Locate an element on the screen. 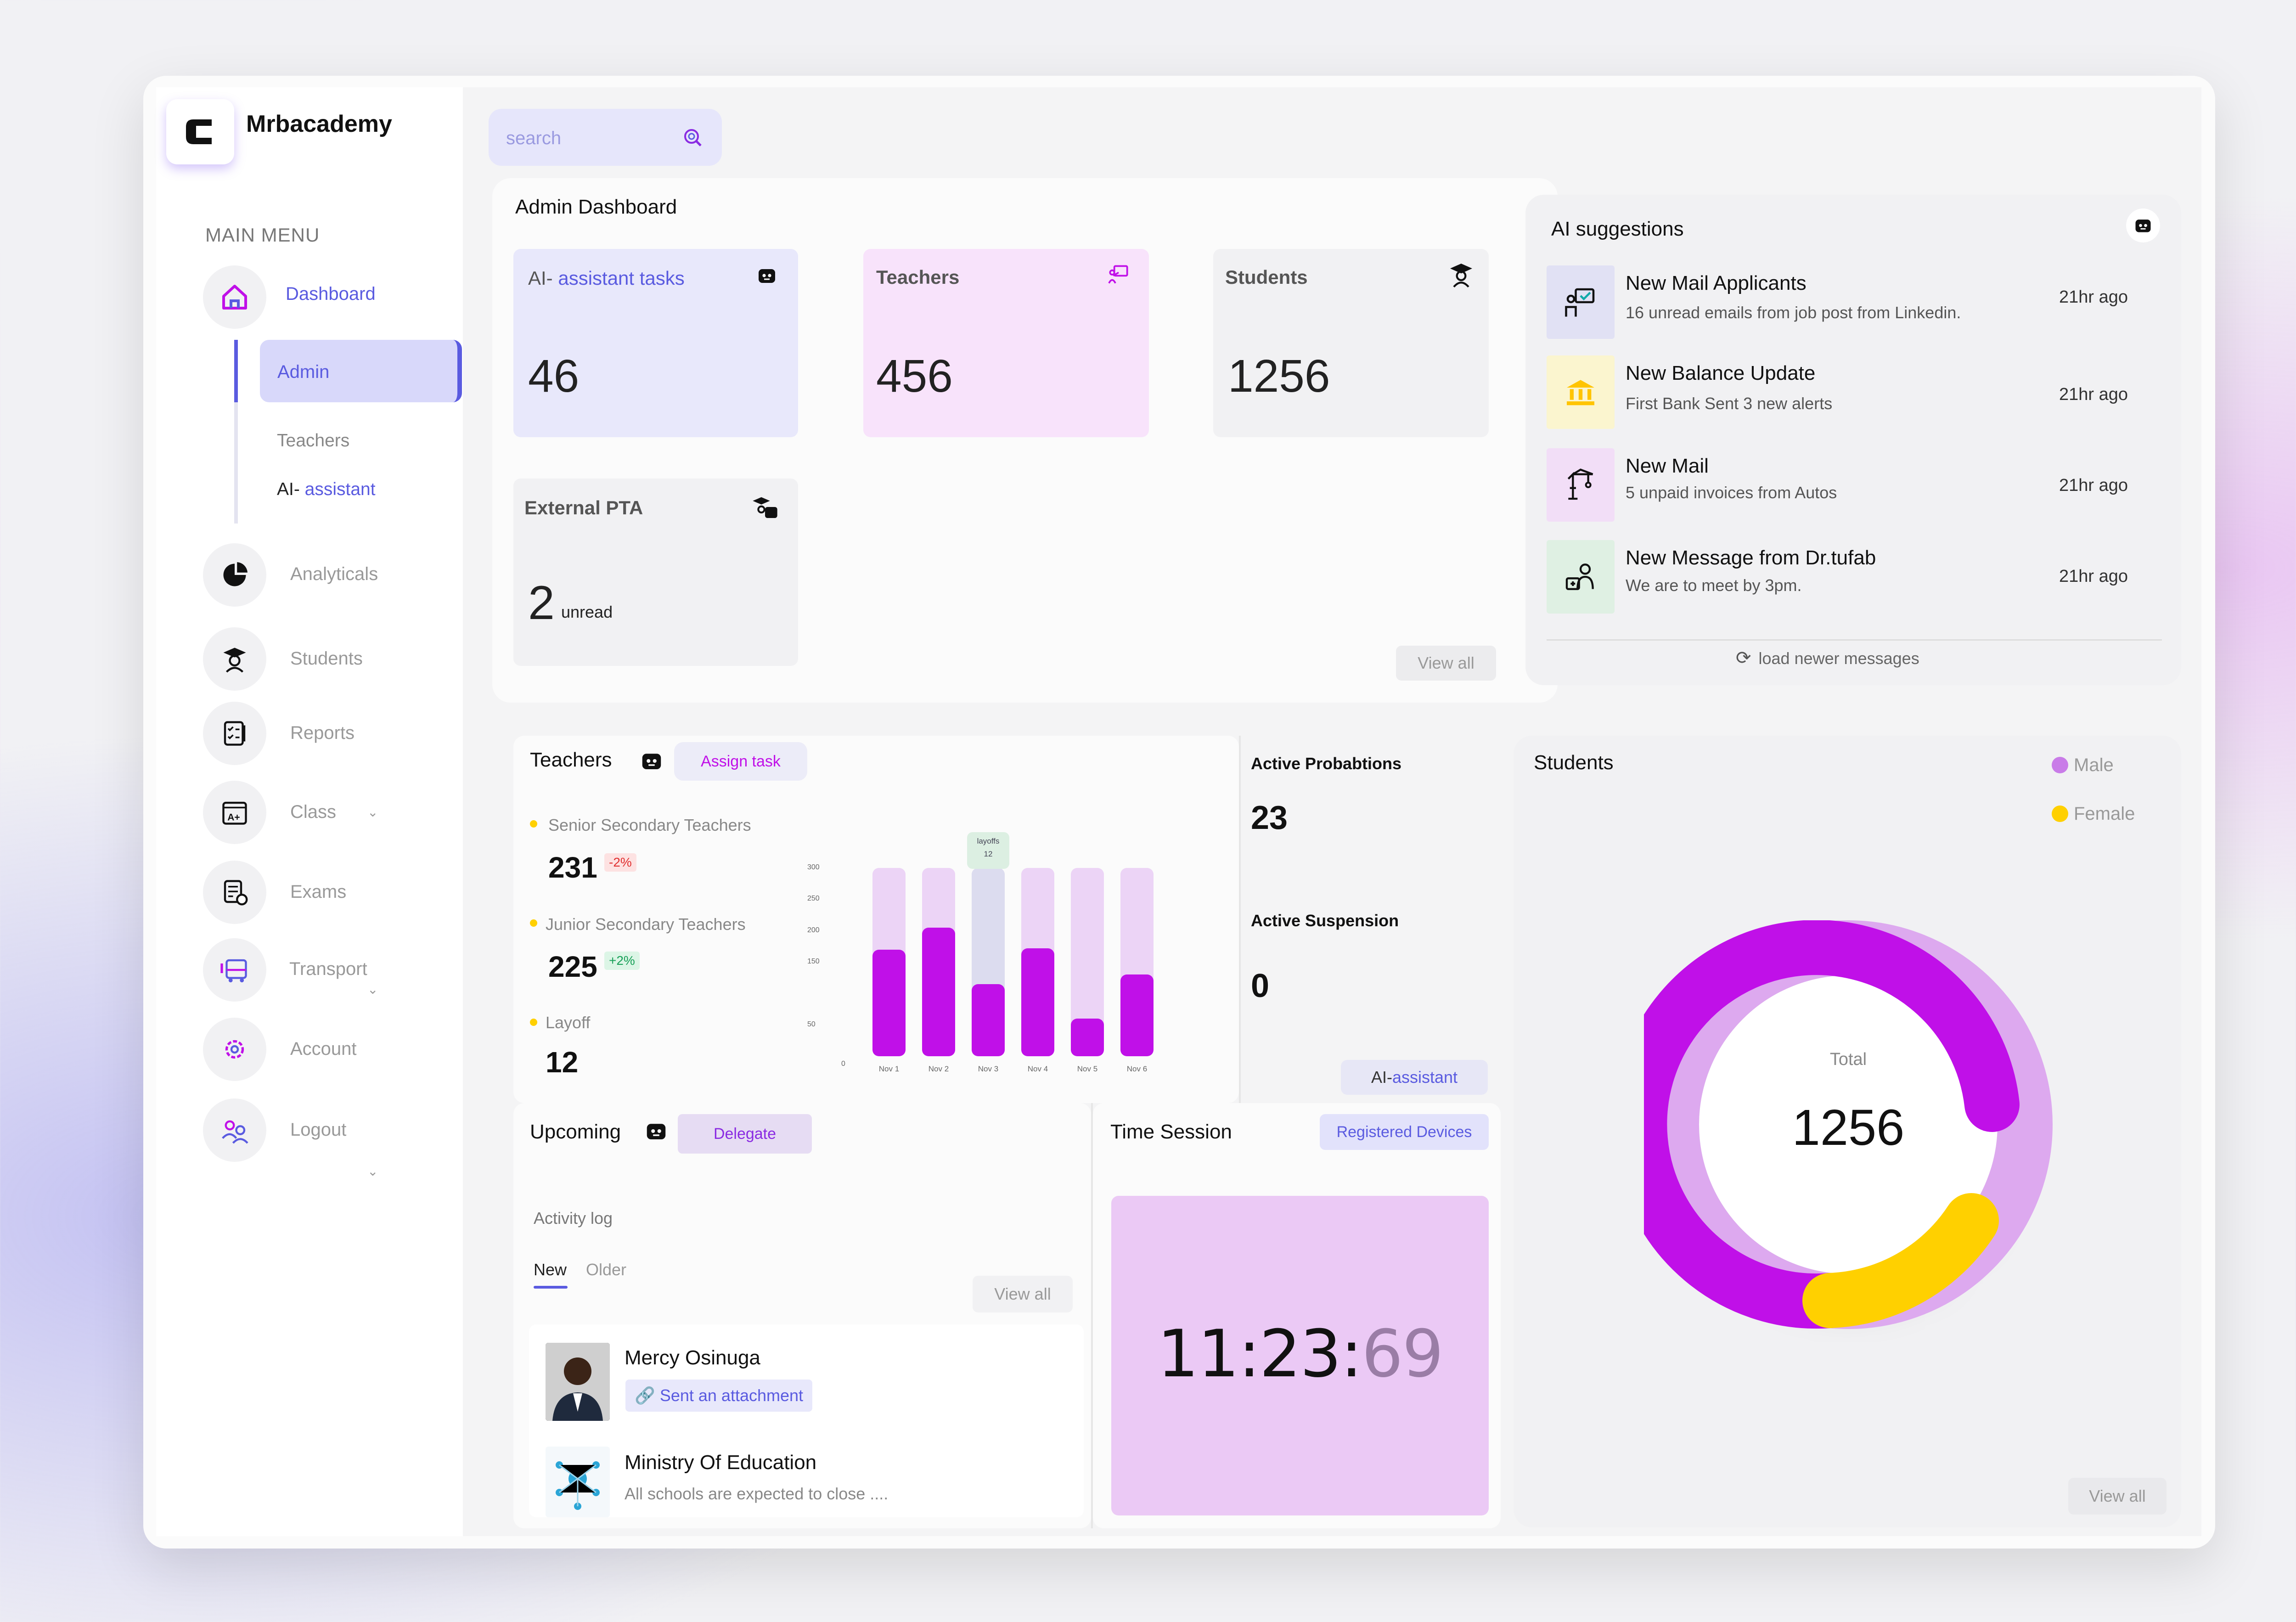  senior-teachers-value: 231 is located at coordinates (572, 868).